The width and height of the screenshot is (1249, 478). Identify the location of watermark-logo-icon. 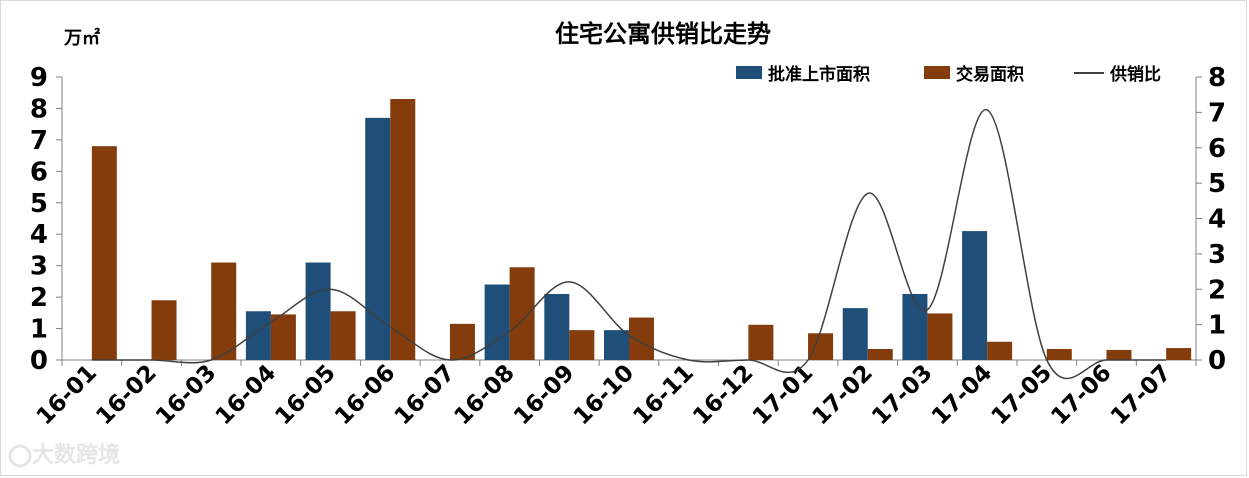
(20, 456).